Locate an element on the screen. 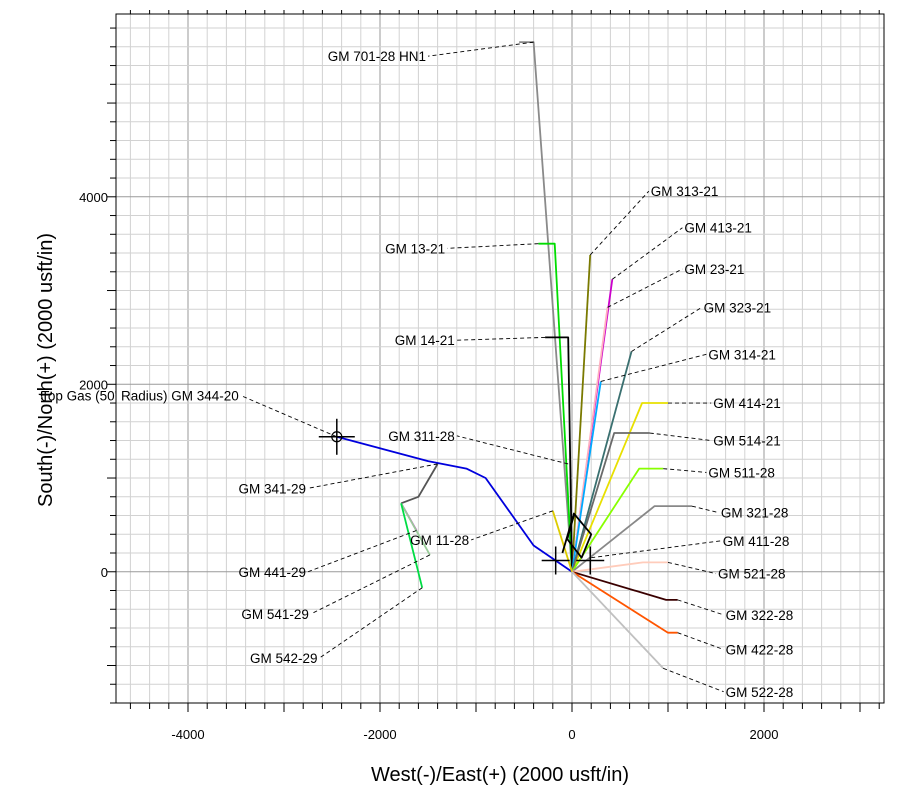 This screenshot has width=898, height=793. annotation-label: GM 541-29 is located at coordinates (275, 614).